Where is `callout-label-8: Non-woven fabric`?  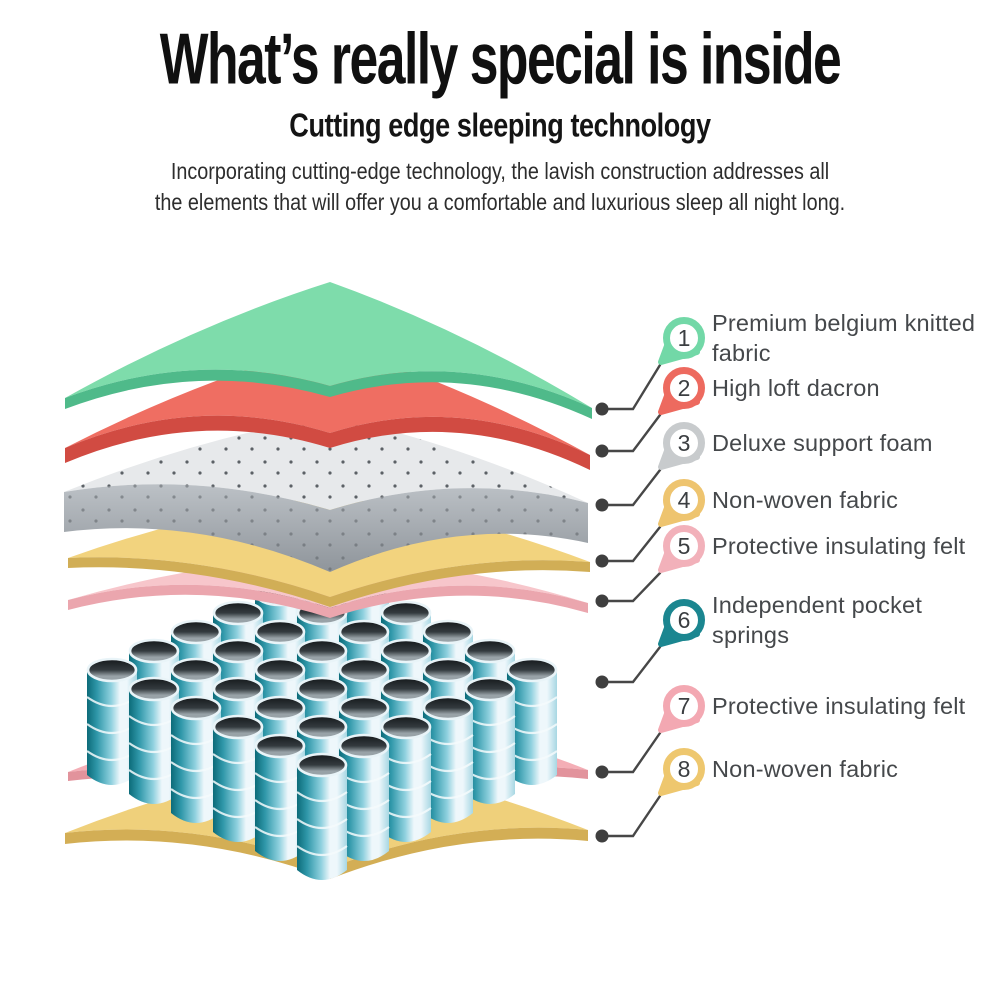
callout-label-8: Non-woven fabric is located at coordinates (805, 769).